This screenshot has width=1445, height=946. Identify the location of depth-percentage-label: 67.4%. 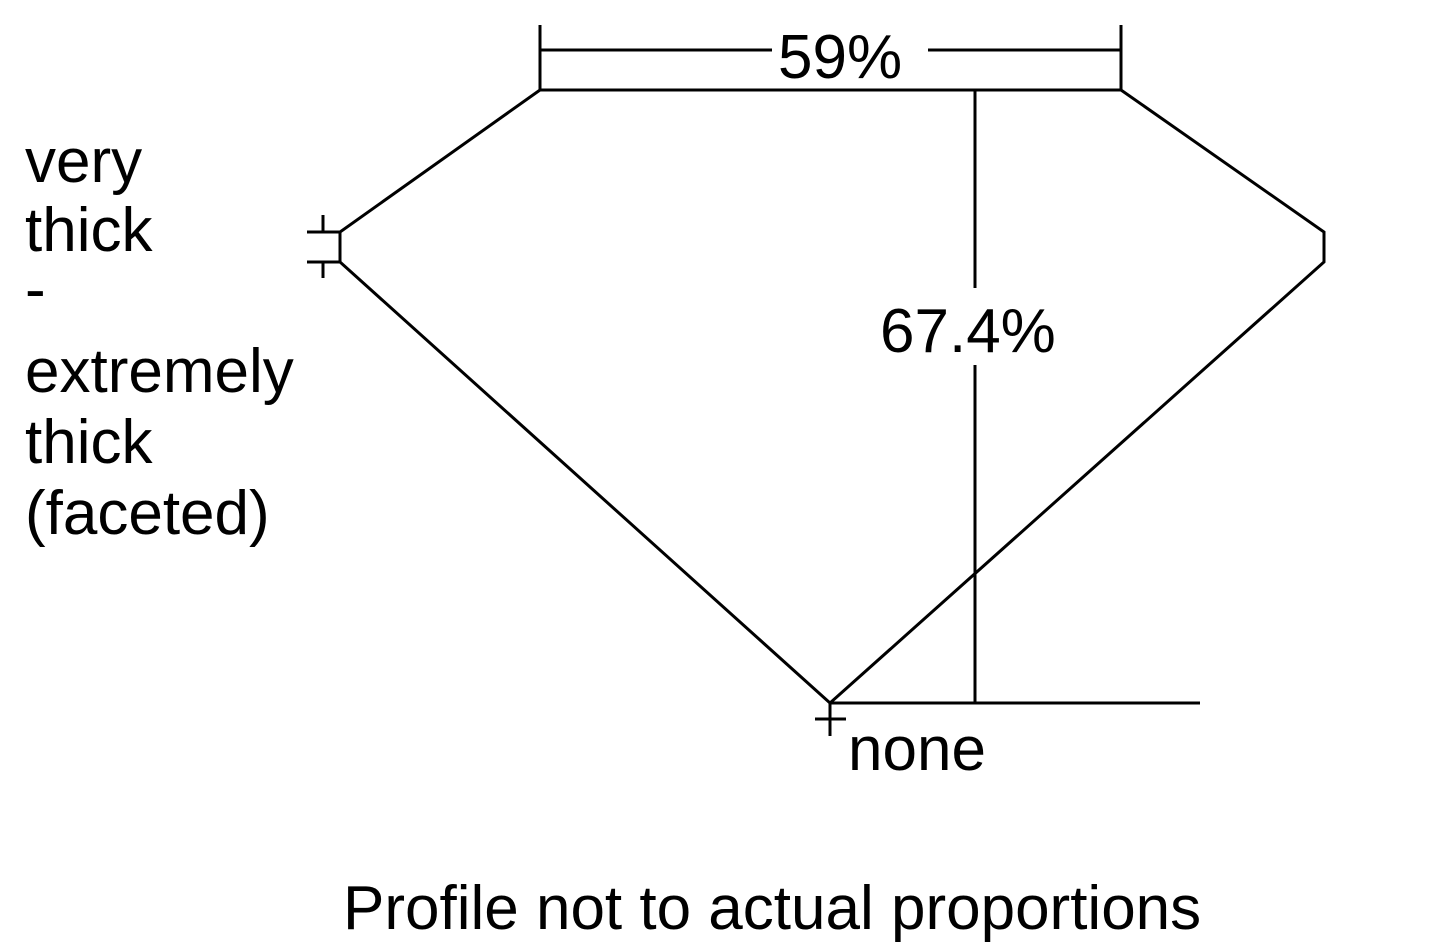
(968, 331).